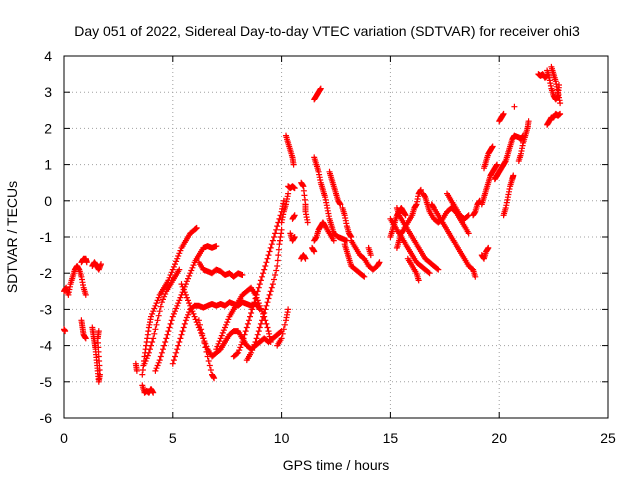  What do you see at coordinates (338, 438) in the screenshot?
I see `x-tick-labels: 0 5 10 15 20 25` at bounding box center [338, 438].